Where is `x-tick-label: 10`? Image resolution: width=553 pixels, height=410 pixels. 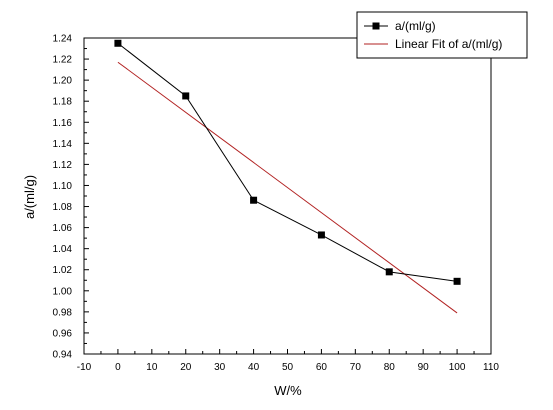
x-tick-label: 10 is located at coordinates (152, 367).